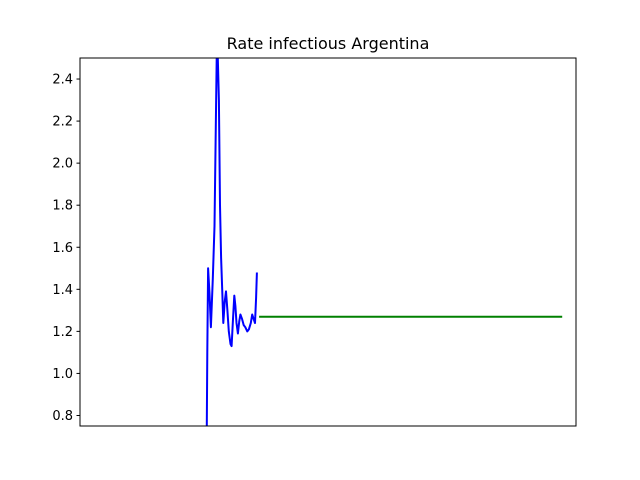  I want to click on y-tick-label: 1.8, so click(62, 206).